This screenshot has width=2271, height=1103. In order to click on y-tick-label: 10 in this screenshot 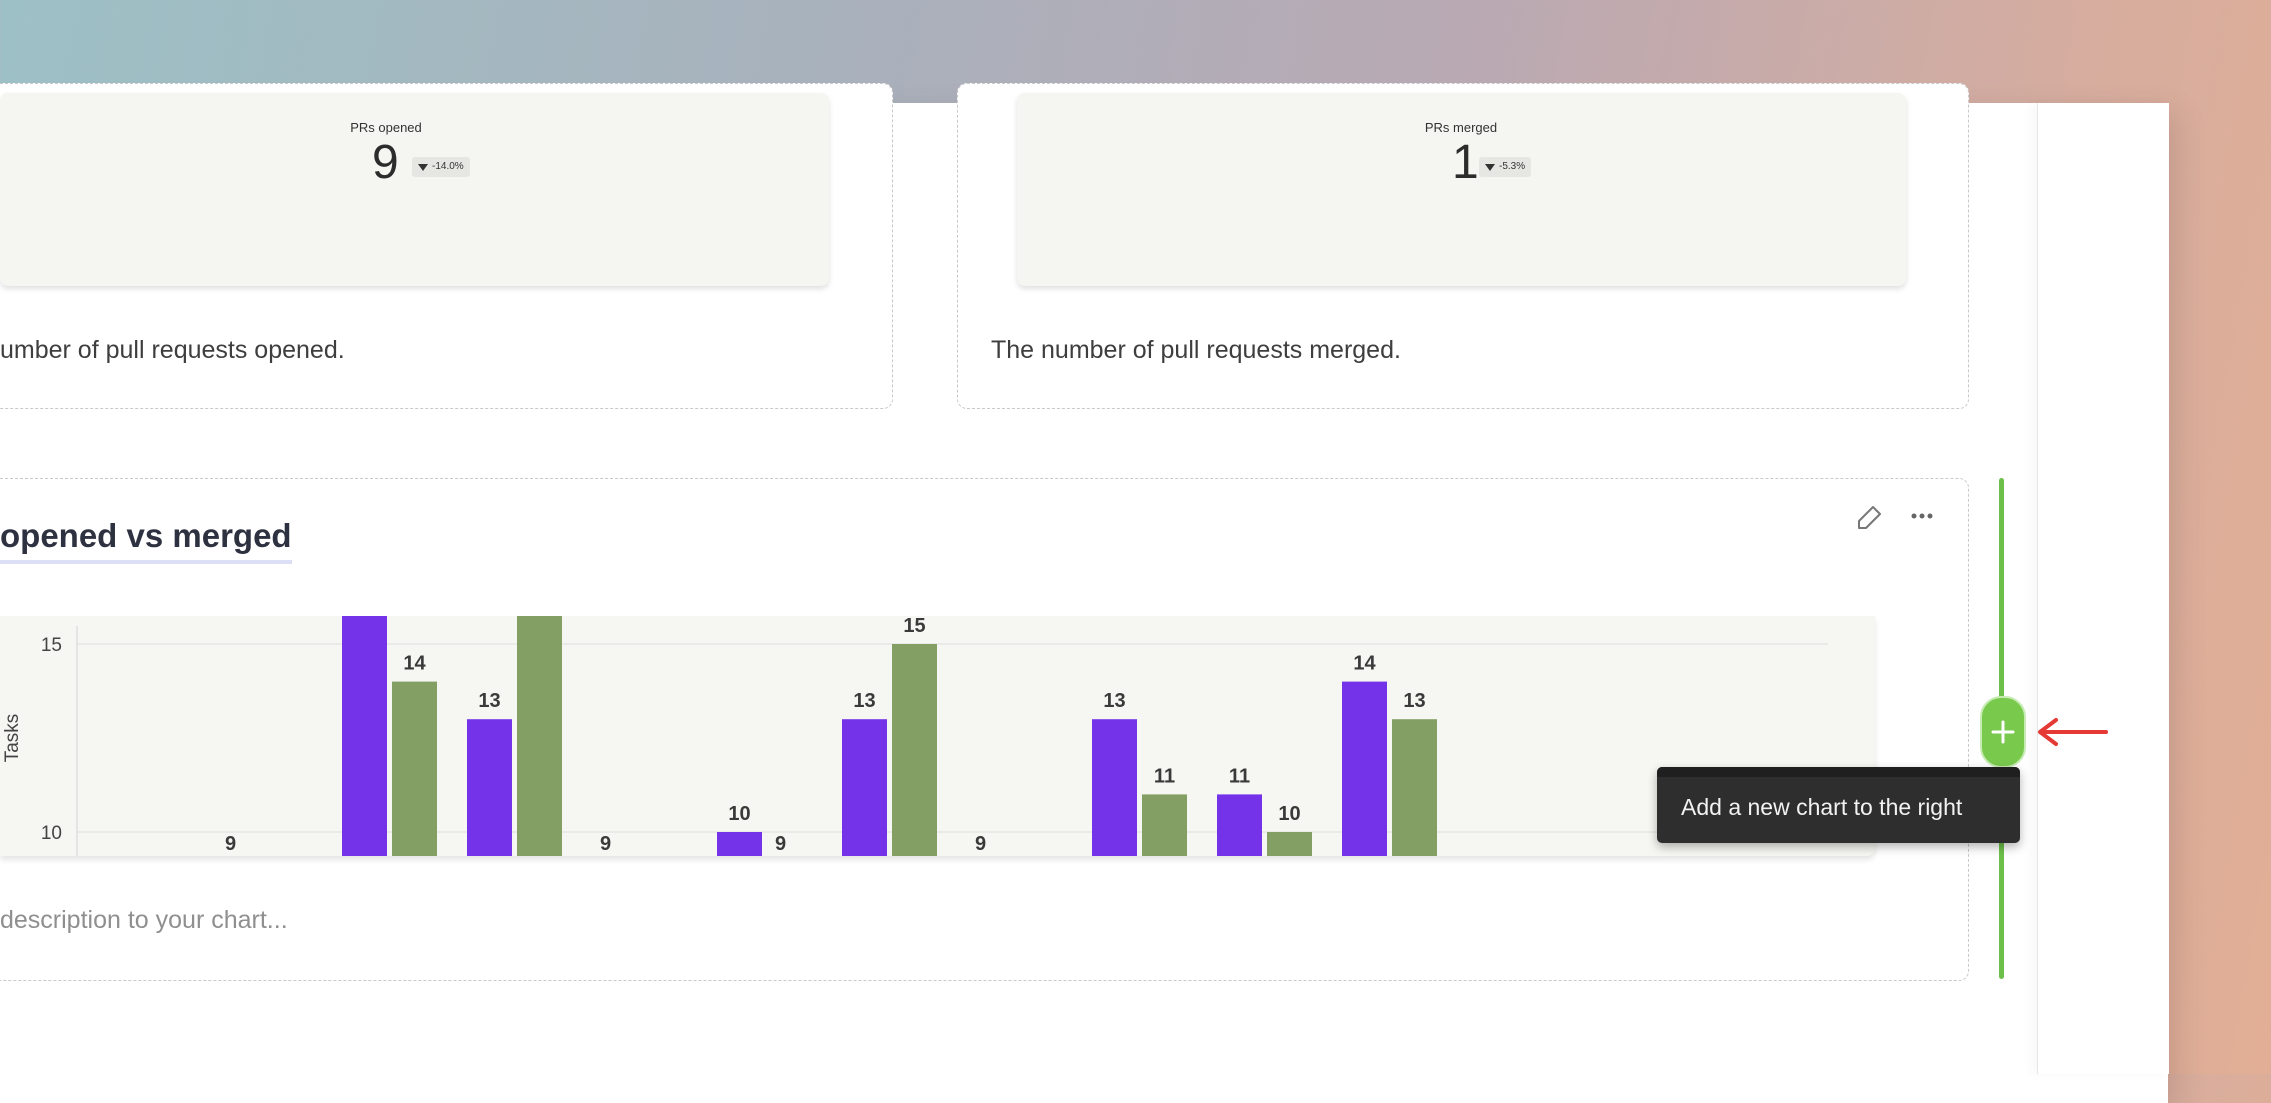, I will do `click(51, 833)`.